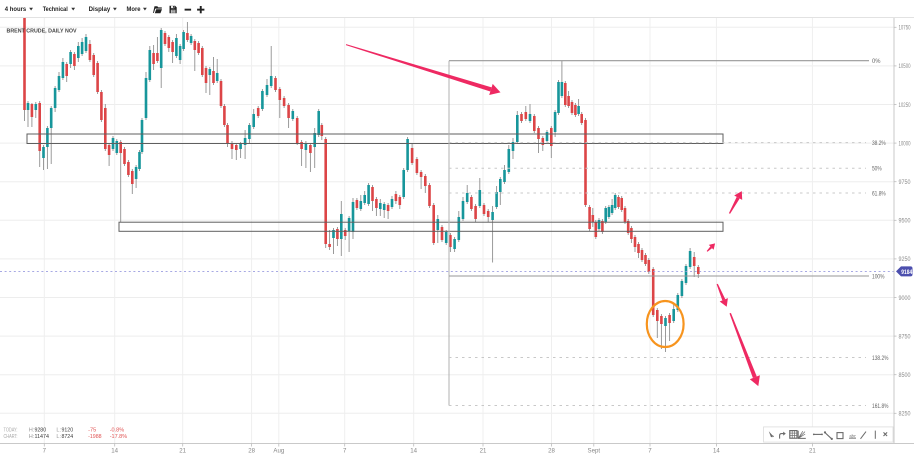 The width and height of the screenshot is (914, 457). I want to click on svg-text: 9280, so click(41, 431).